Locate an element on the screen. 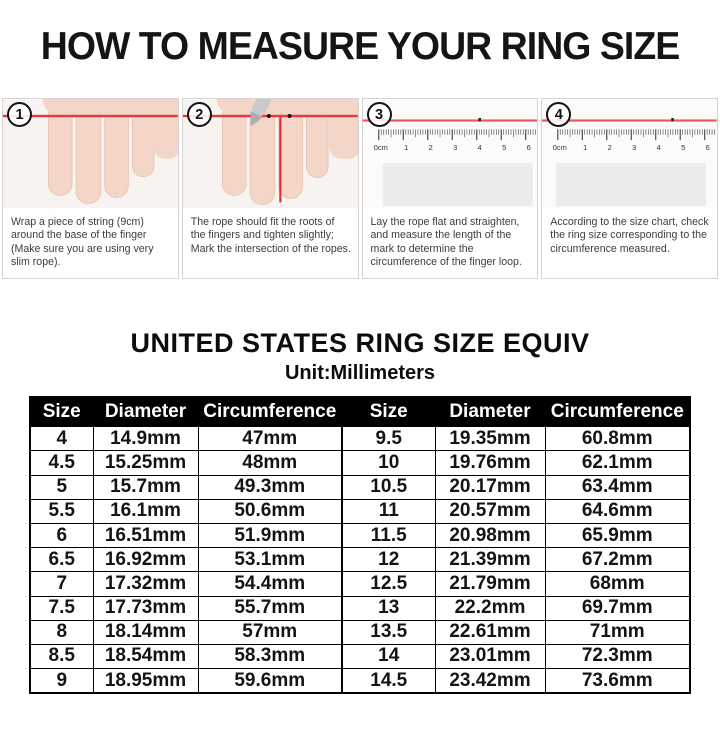  diameter-cell: 20.17mm is located at coordinates (490, 487).